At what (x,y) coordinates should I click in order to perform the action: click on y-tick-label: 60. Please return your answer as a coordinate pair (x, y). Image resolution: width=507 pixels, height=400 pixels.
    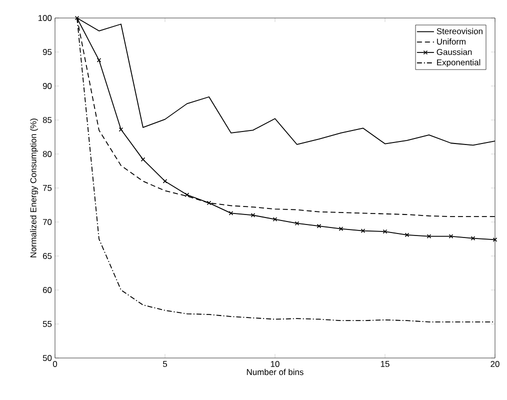
    Looking at the image, I should click on (47, 290).